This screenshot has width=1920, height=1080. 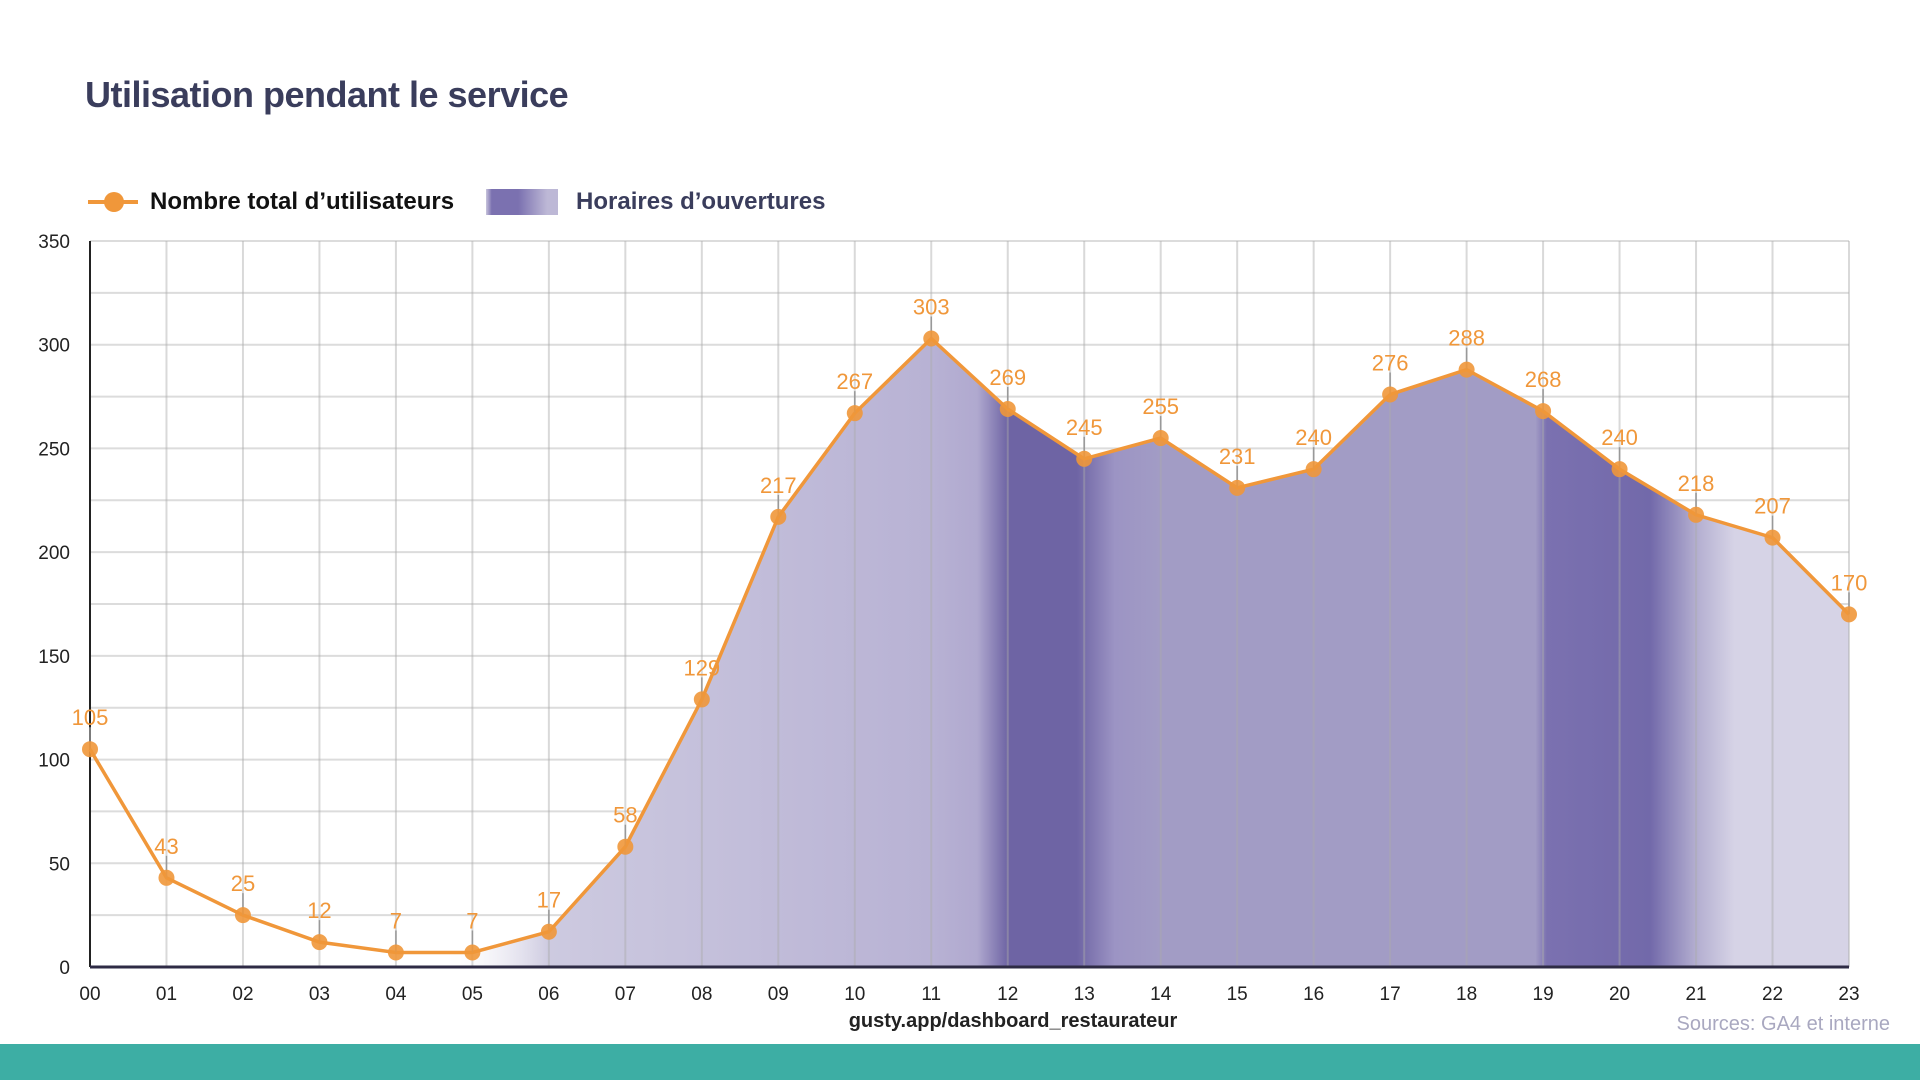 What do you see at coordinates (54, 346) in the screenshot?
I see `y-tick-label: 300` at bounding box center [54, 346].